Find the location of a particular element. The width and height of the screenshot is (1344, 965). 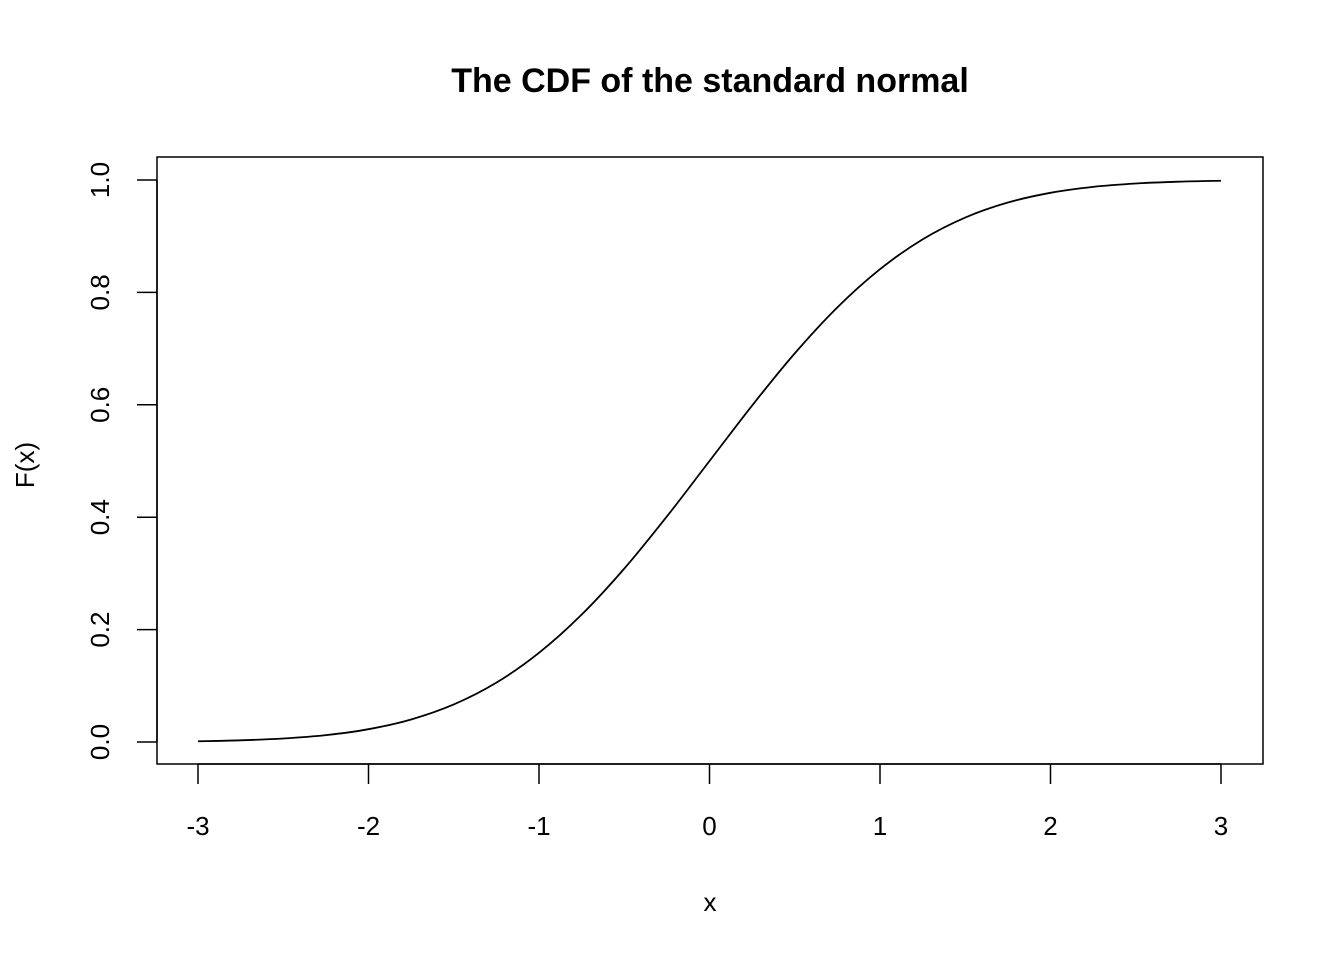

y-tick-label: 0.0 is located at coordinates (100, 742).